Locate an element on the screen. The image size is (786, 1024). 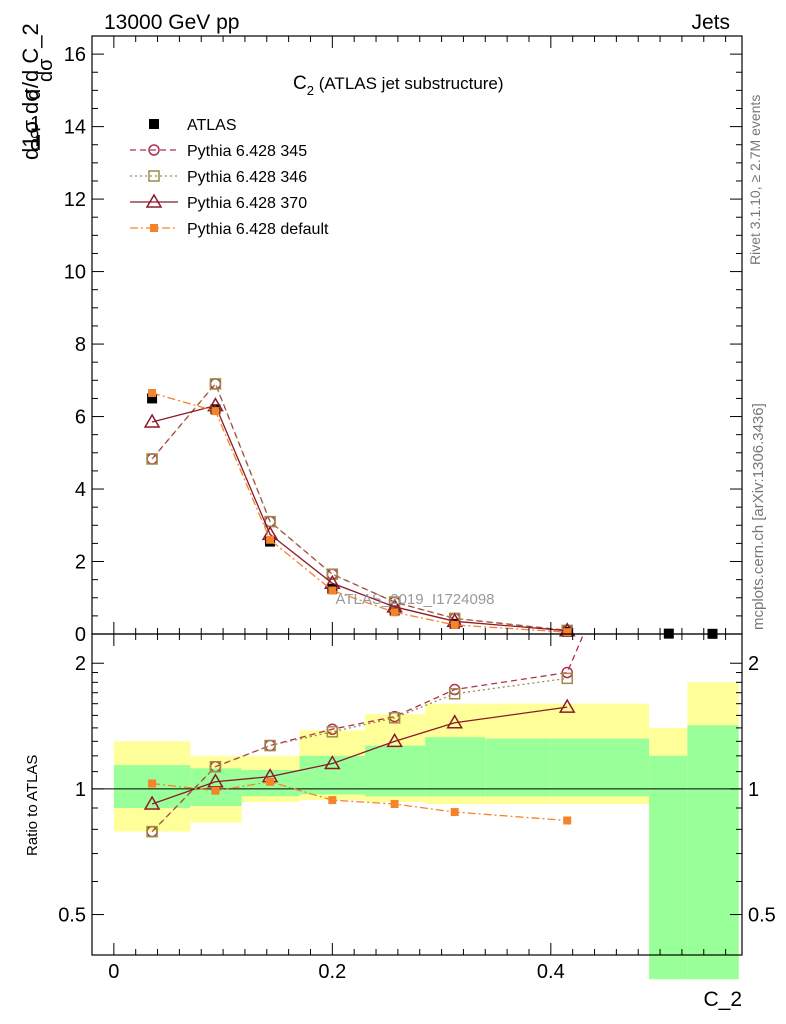
mcplots-credit: mcplots.cern.ch [arXiv:1306.3436] is located at coordinates (758, 516).